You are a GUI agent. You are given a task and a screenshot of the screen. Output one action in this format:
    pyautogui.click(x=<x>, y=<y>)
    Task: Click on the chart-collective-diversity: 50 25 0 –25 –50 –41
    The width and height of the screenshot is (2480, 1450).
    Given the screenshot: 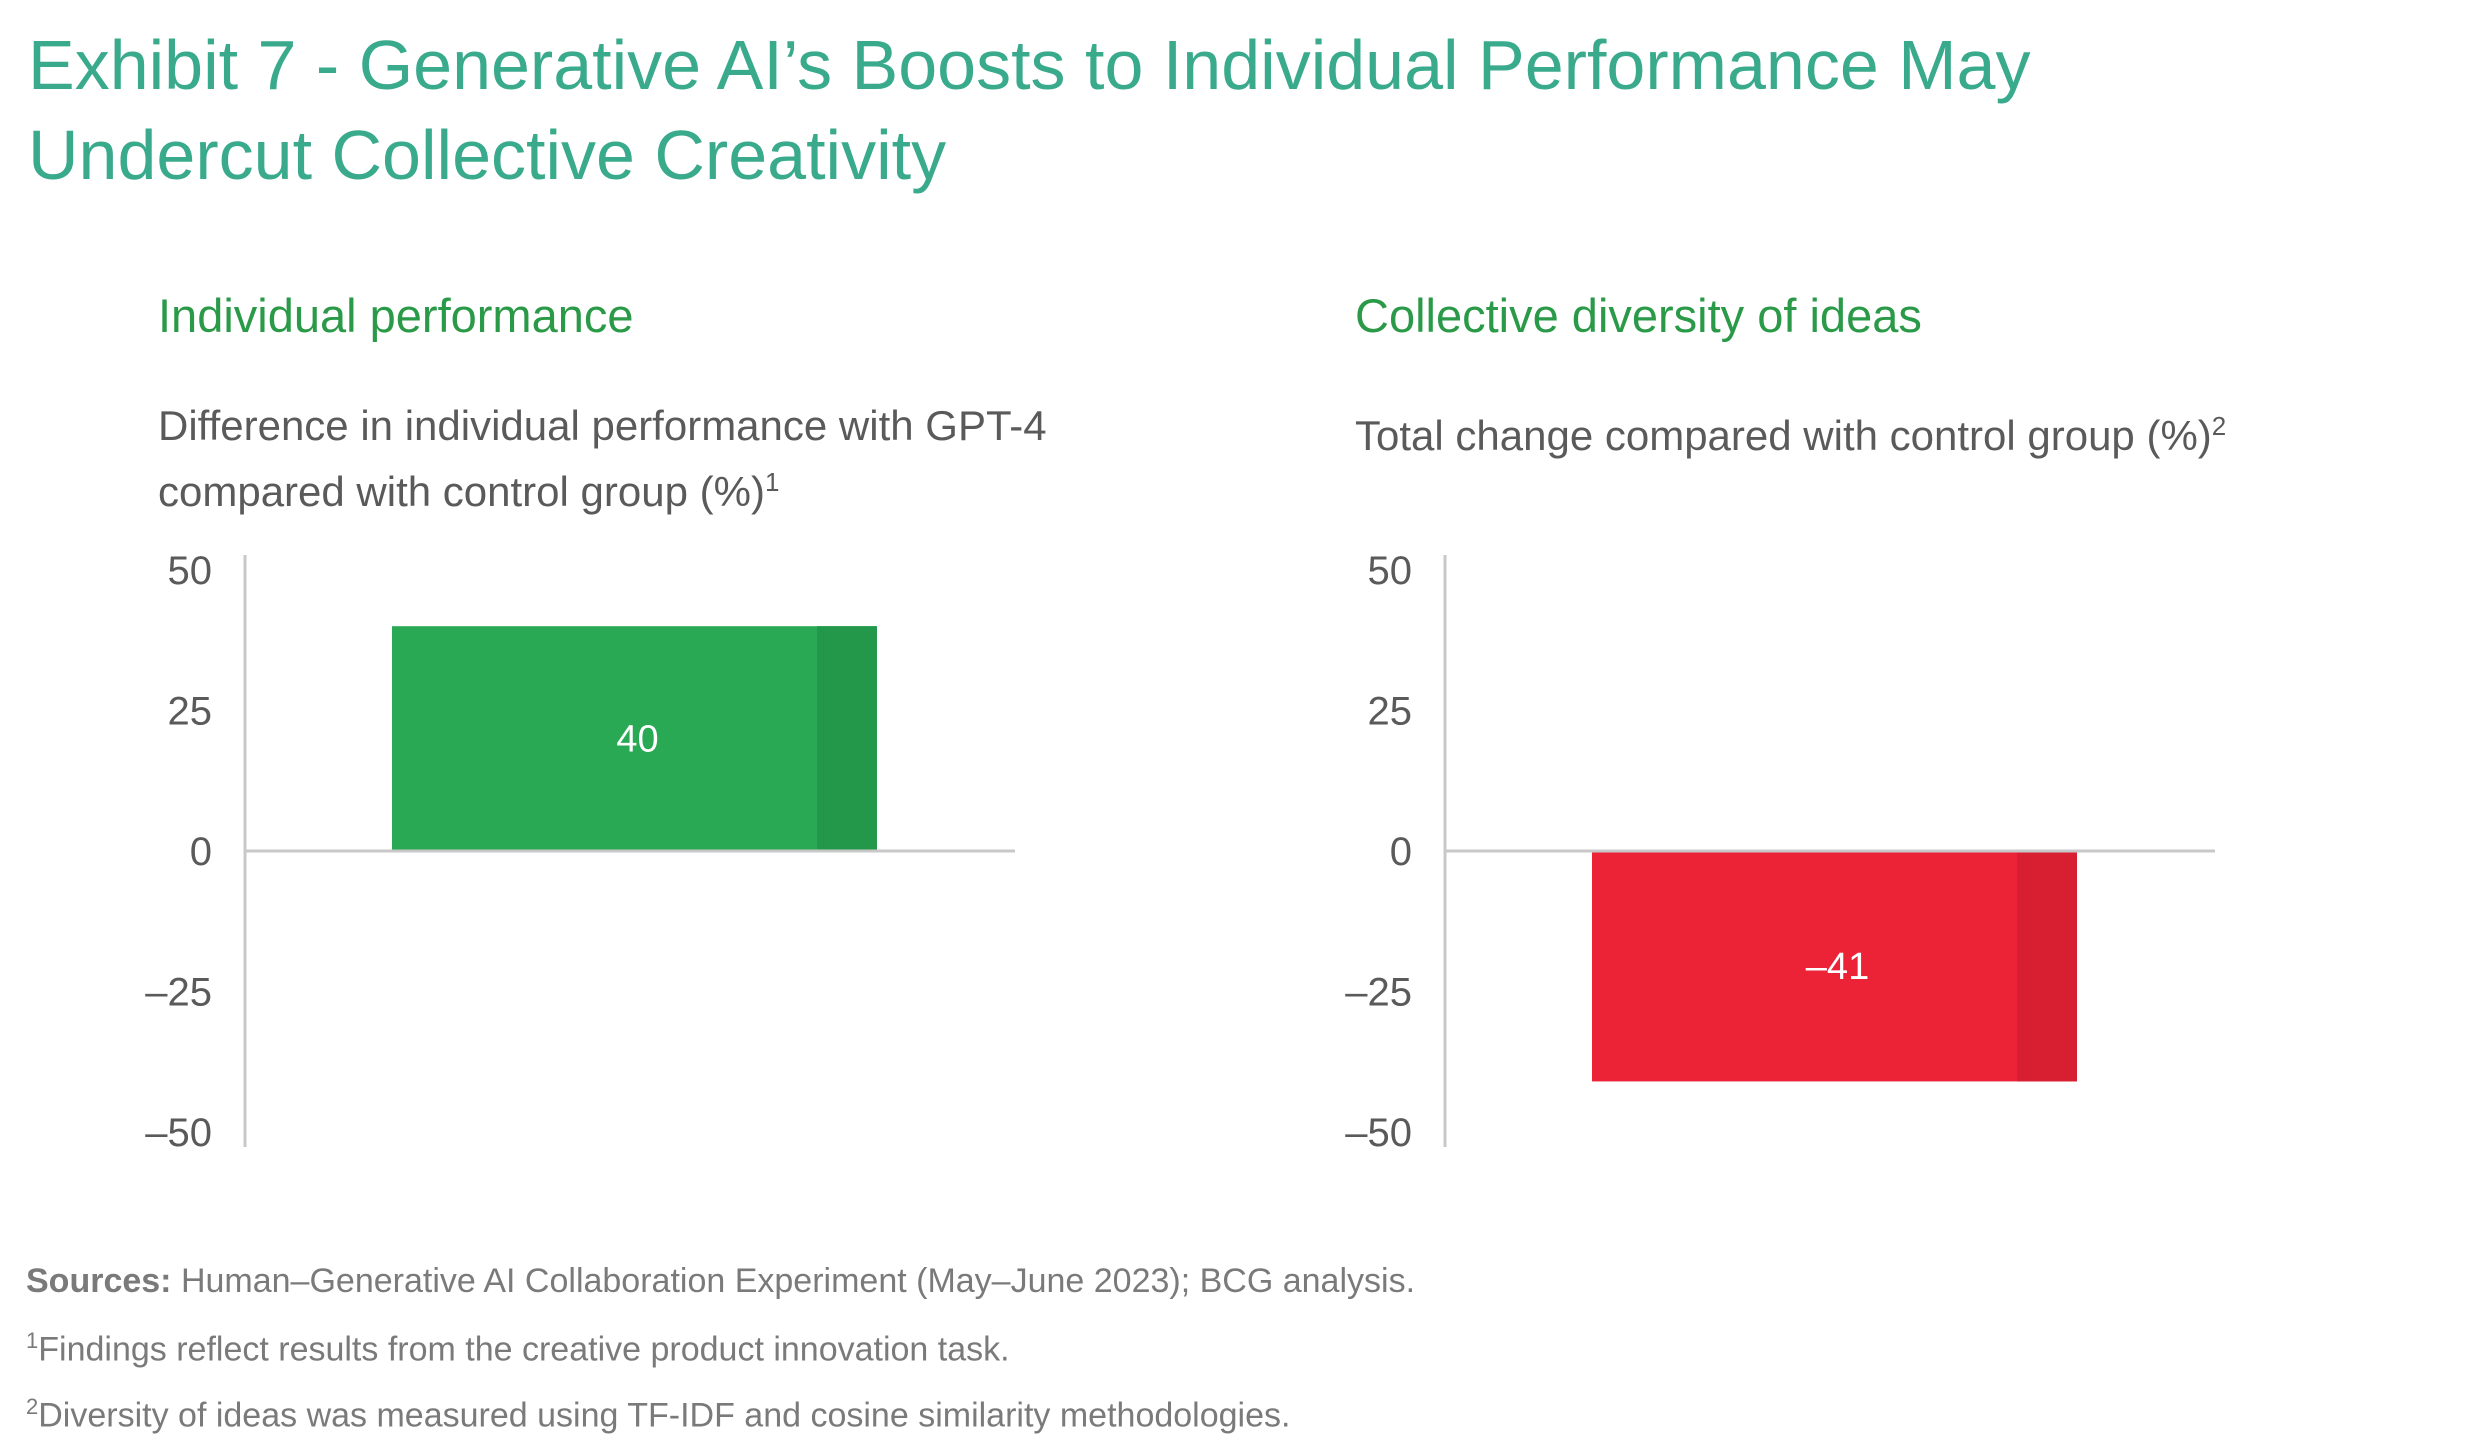 What is the action you would take?
    pyautogui.click(x=1780, y=852)
    